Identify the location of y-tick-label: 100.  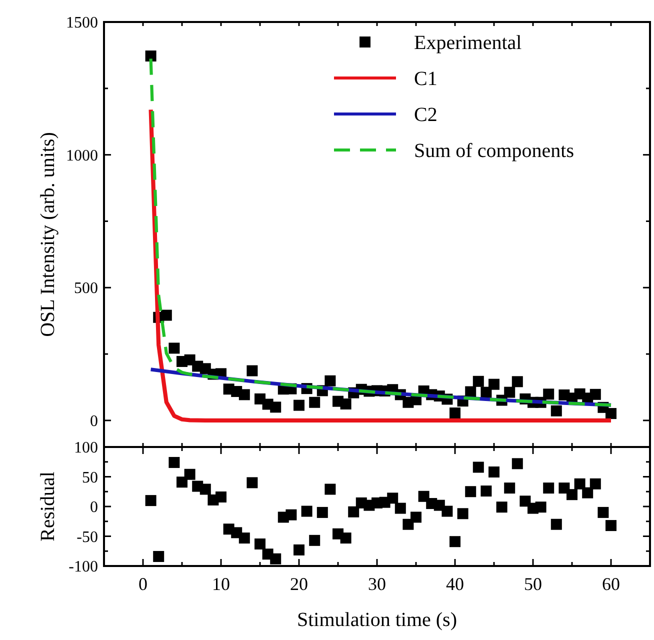
(86, 448).